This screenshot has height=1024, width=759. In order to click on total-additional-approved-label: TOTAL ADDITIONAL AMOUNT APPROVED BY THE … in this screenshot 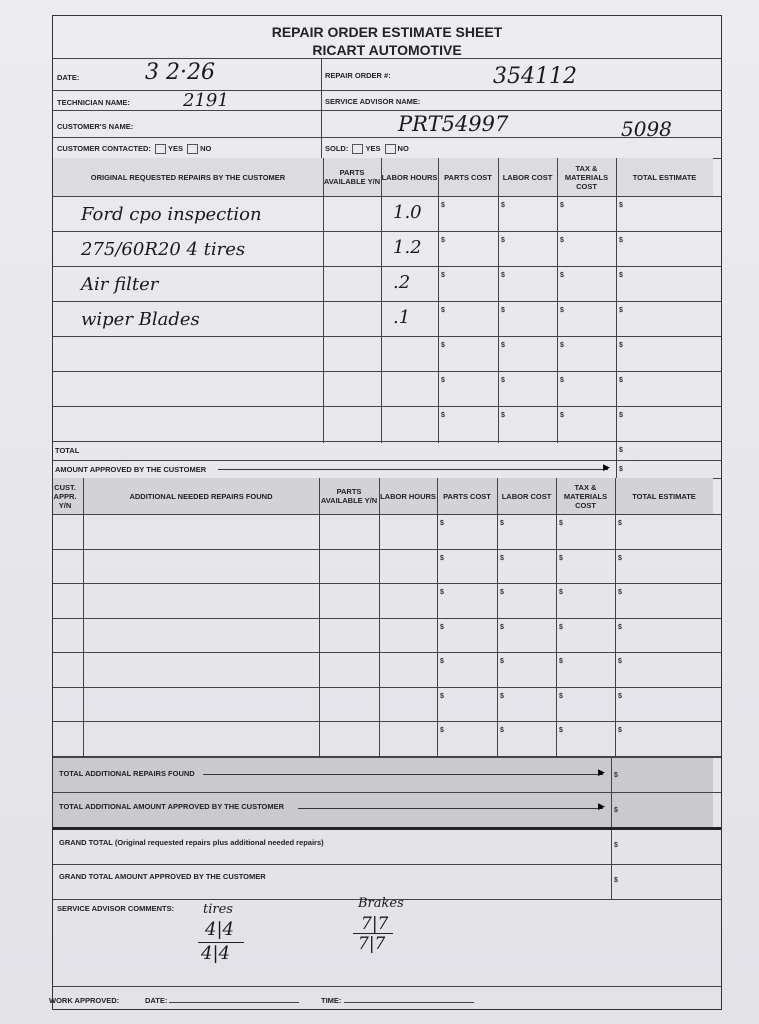, I will do `click(172, 806)`.